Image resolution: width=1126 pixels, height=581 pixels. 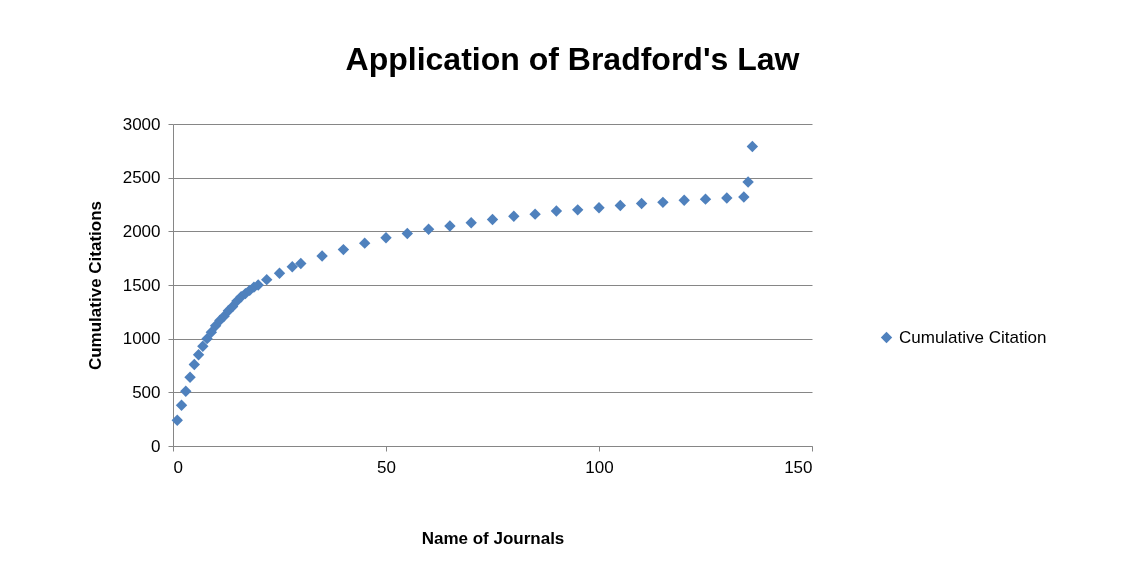 I want to click on y-tick-label: 3000, so click(x=141, y=124).